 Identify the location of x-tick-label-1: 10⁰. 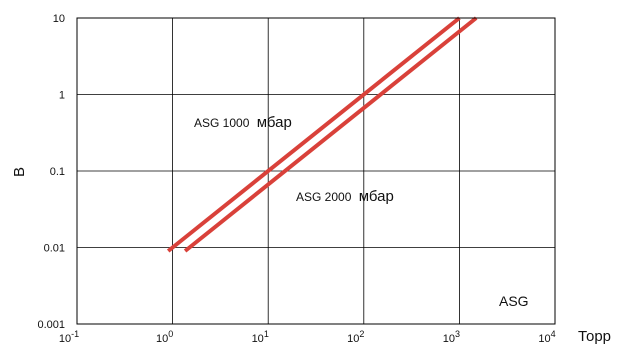
(164, 337).